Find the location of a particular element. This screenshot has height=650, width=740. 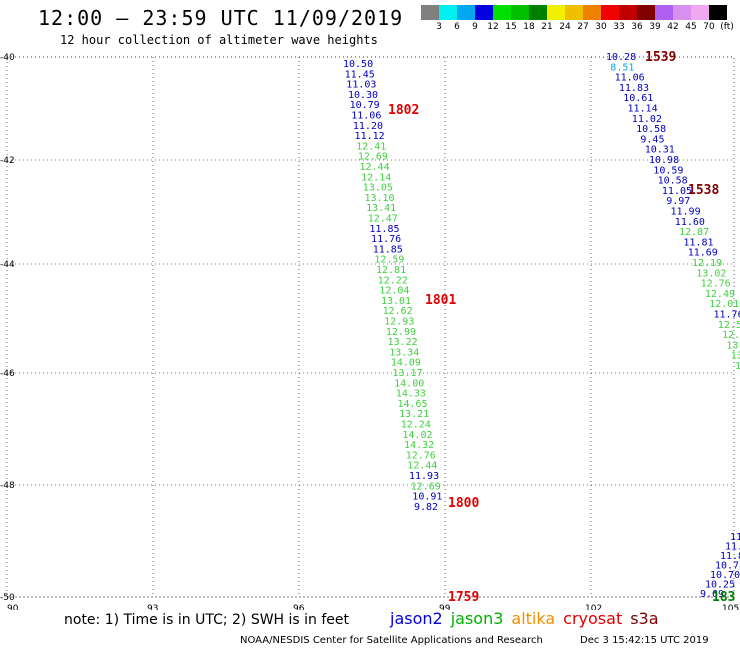

swh-value: 10.79 is located at coordinates (365, 105).